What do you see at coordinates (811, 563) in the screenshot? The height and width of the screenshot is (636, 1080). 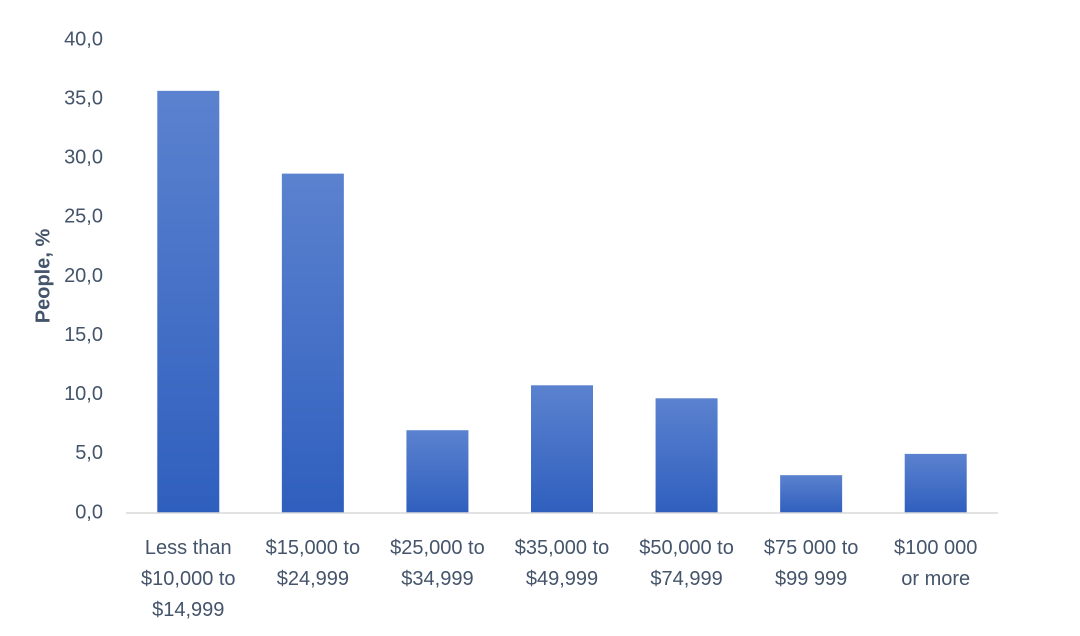 I see `x-tick-label: $75 000 to $99 999` at bounding box center [811, 563].